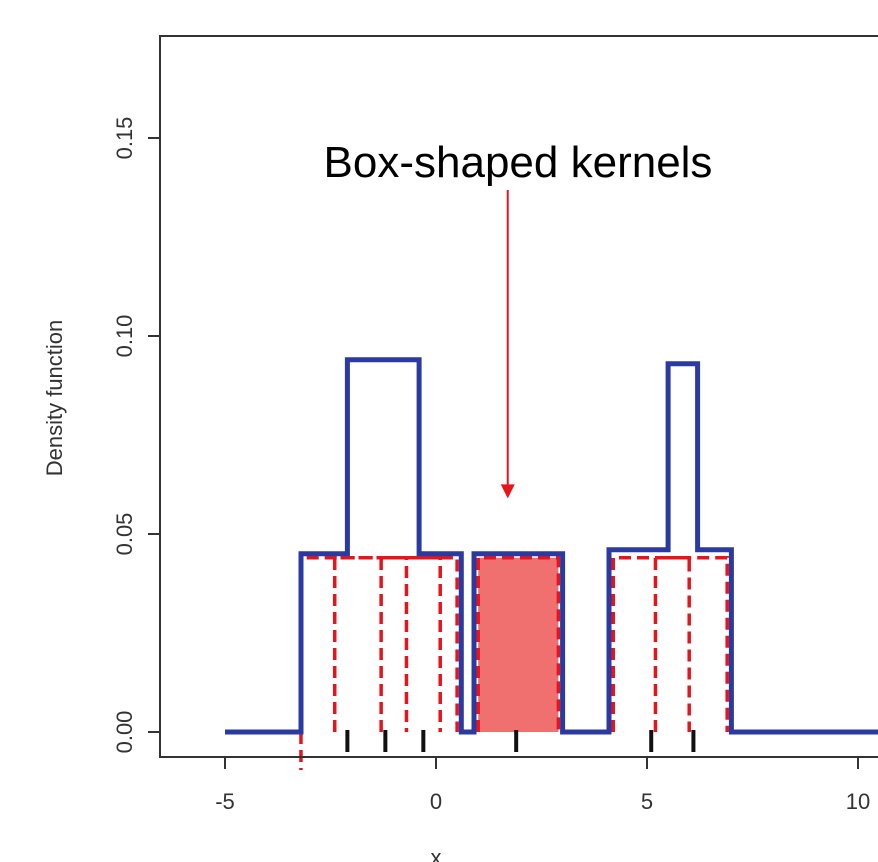 This screenshot has width=878, height=862. What do you see at coordinates (858, 801) in the screenshot?
I see `x-tick-label: 10` at bounding box center [858, 801].